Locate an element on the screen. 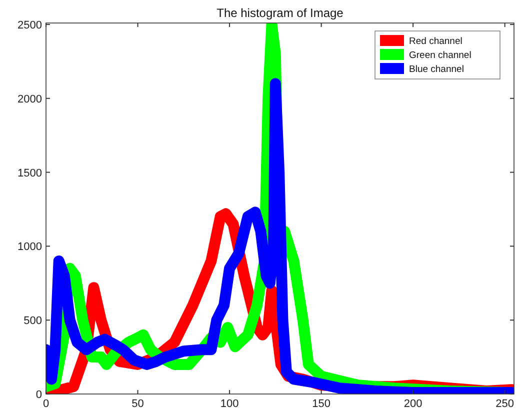  x-tick-label: 100 is located at coordinates (229, 404).